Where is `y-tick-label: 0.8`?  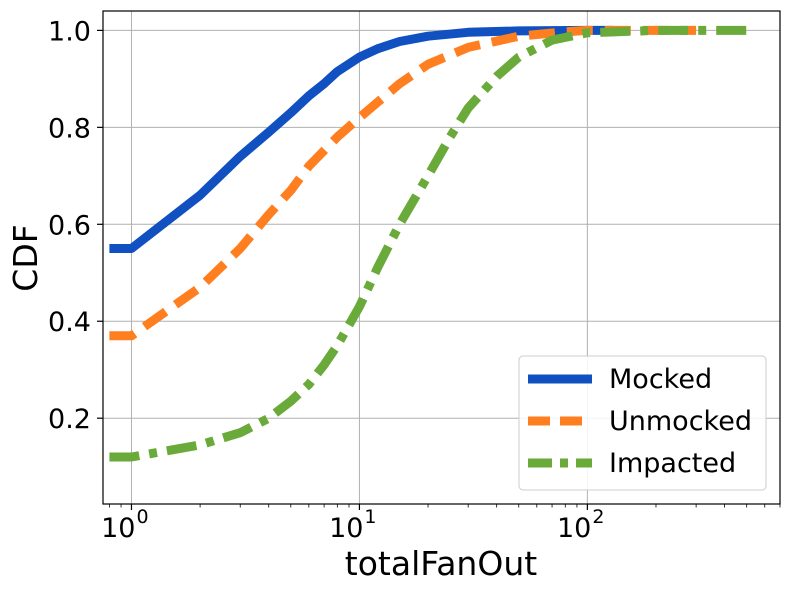 y-tick-label: 0.8 is located at coordinates (69, 128).